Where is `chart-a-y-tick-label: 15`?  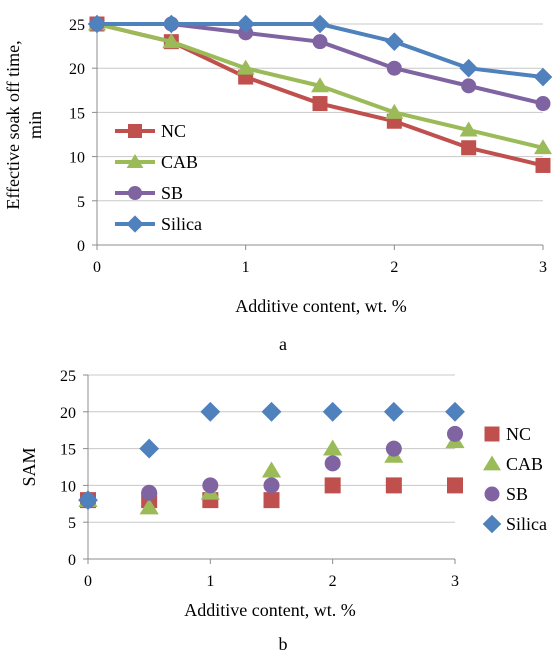
chart-a-y-tick-label: 15 is located at coordinates (77, 113).